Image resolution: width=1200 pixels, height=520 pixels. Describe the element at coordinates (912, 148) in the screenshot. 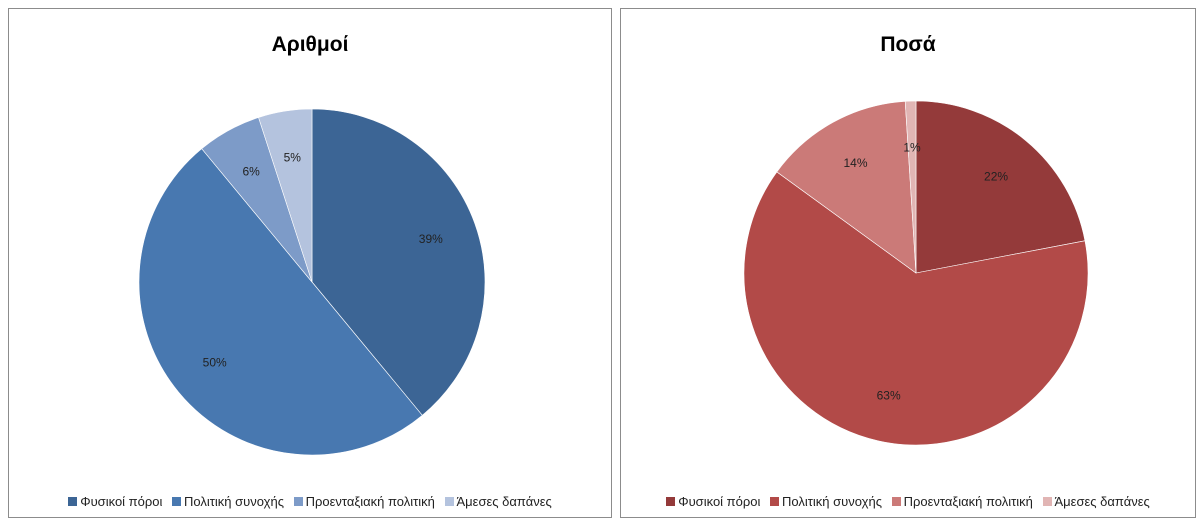

I see `data-label: 1%` at that location.